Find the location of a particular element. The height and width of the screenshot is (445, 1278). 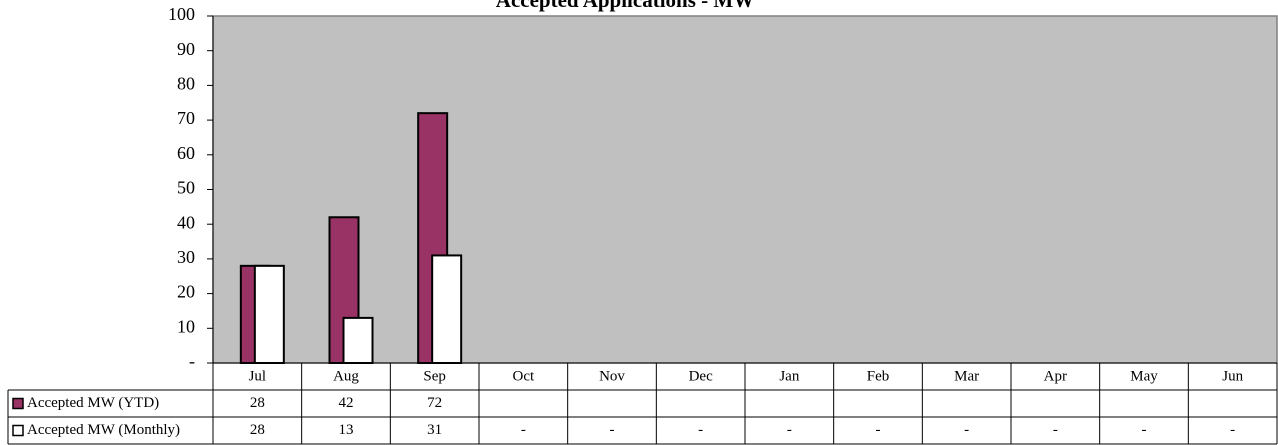

x-tick-label: Nov is located at coordinates (612, 376).